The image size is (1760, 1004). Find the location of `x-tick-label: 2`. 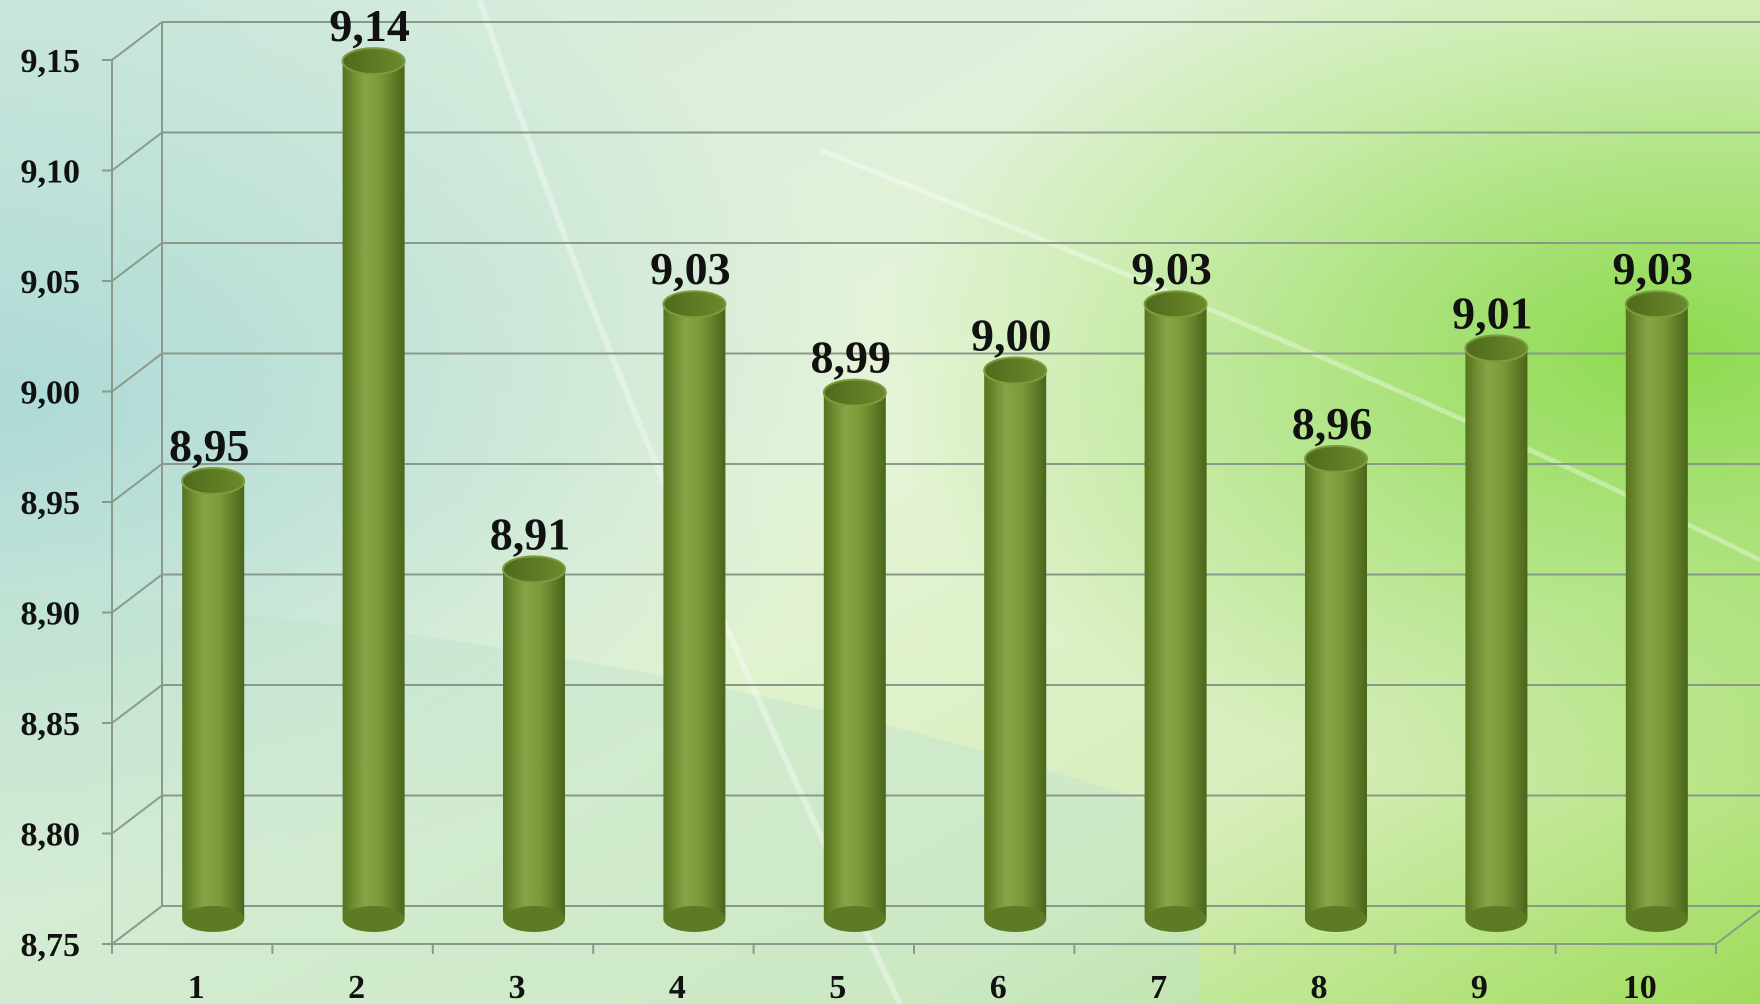

x-tick-label: 2 is located at coordinates (356, 986).